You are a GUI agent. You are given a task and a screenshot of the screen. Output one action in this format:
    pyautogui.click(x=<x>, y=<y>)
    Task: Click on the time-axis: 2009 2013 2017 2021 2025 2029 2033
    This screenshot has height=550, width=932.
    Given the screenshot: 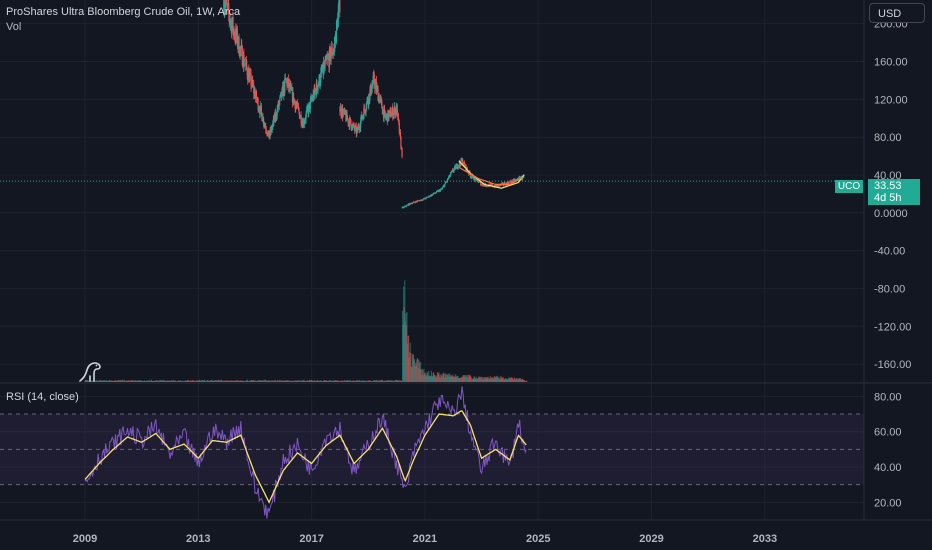 What is the action you would take?
    pyautogui.click(x=425, y=539)
    